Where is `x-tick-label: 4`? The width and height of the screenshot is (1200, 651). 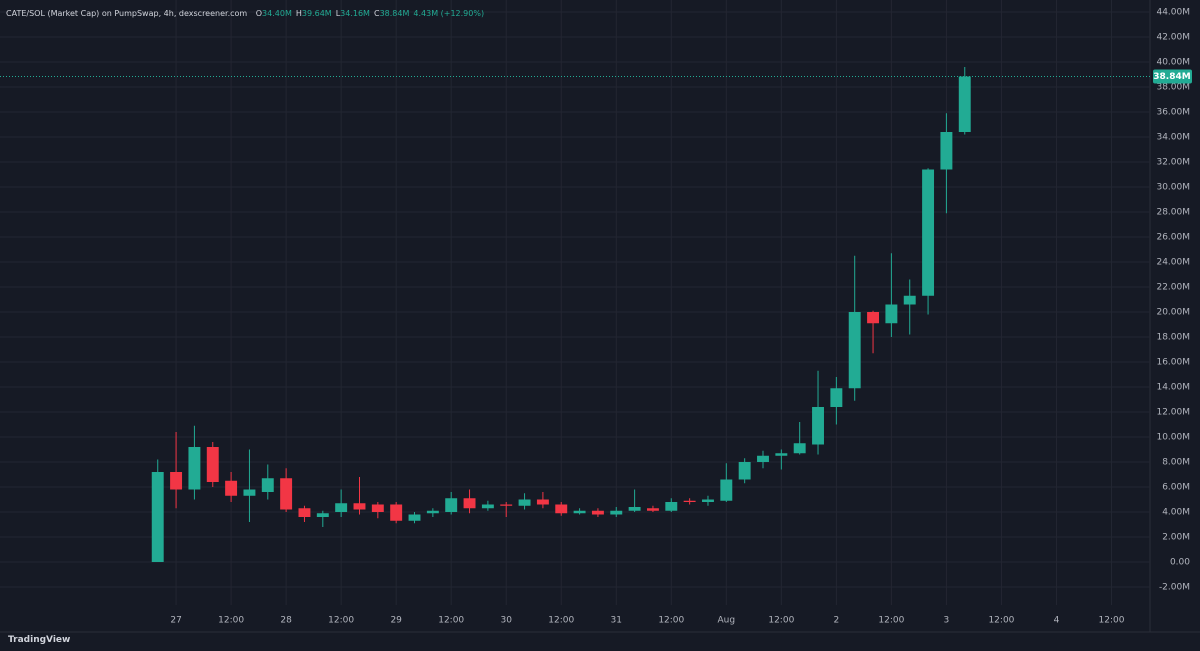 x-tick-label: 4 is located at coordinates (1057, 621).